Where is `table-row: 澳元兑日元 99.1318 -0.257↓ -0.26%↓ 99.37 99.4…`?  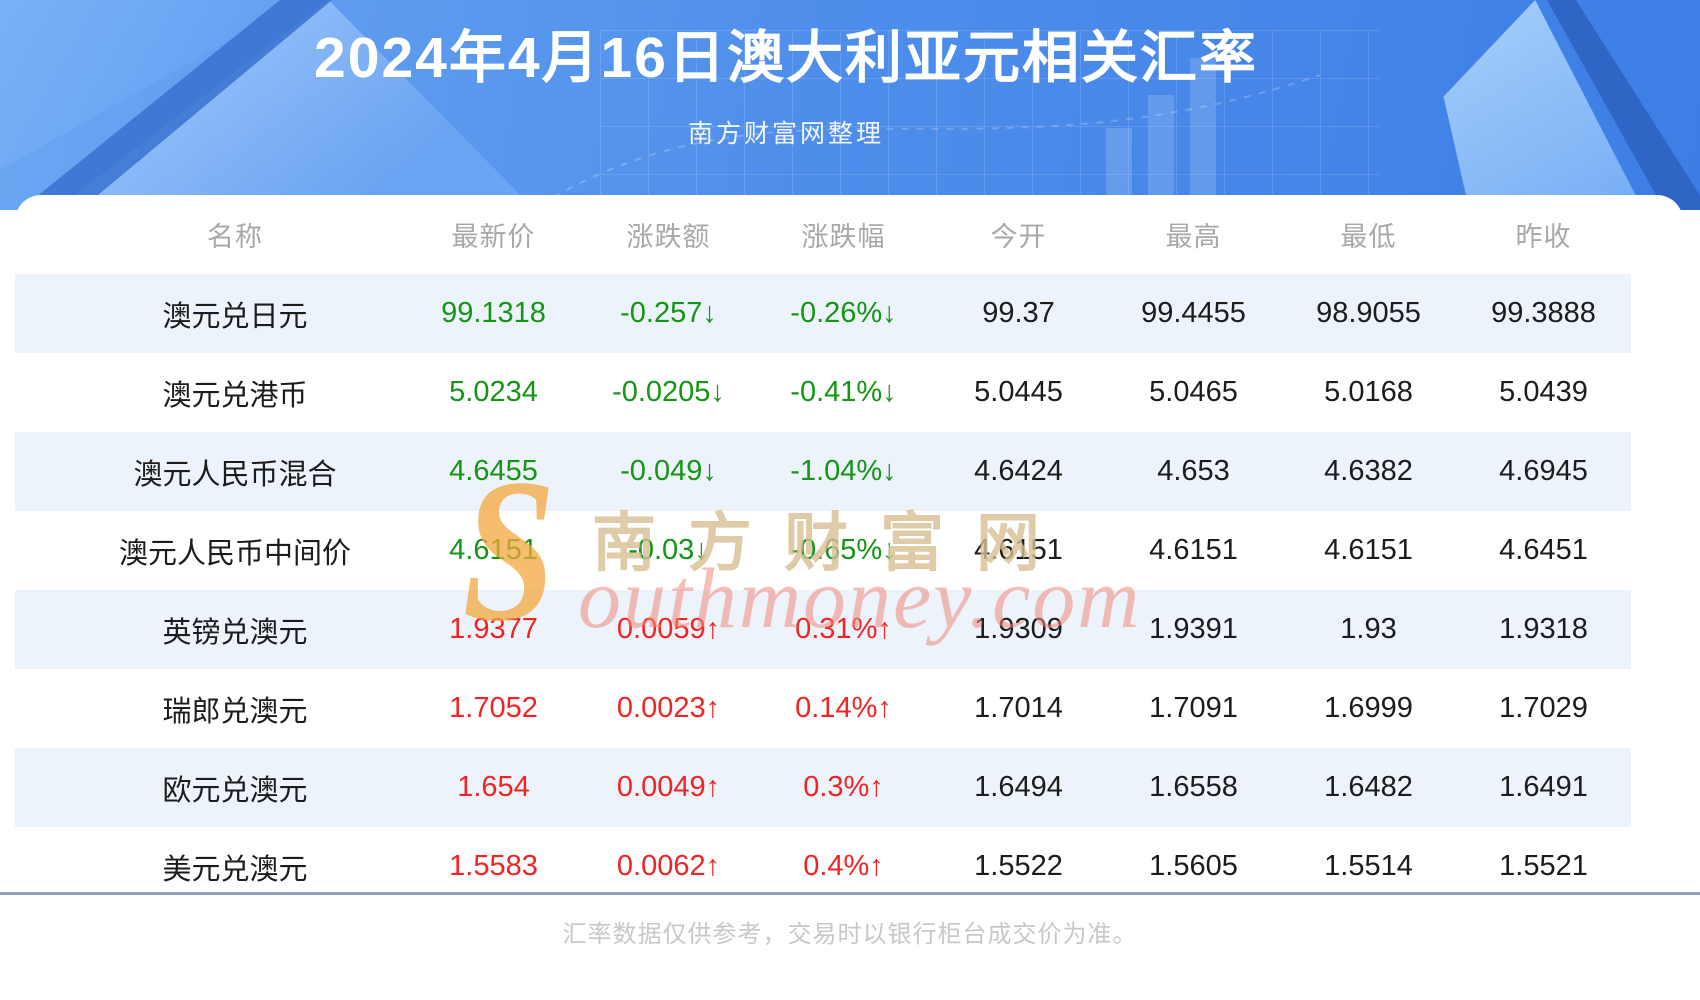
table-row: 澳元兑日元 99.1318 -0.257↓ -0.26%↓ 99.37 99.4… is located at coordinates (823, 313).